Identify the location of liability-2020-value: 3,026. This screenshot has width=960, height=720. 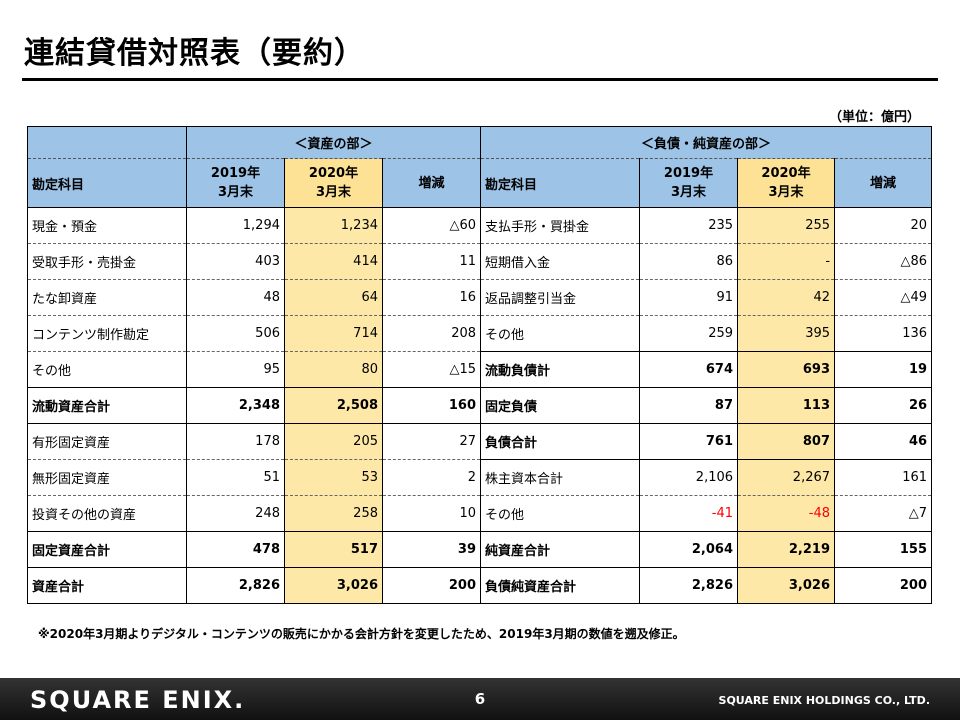
(786, 585).